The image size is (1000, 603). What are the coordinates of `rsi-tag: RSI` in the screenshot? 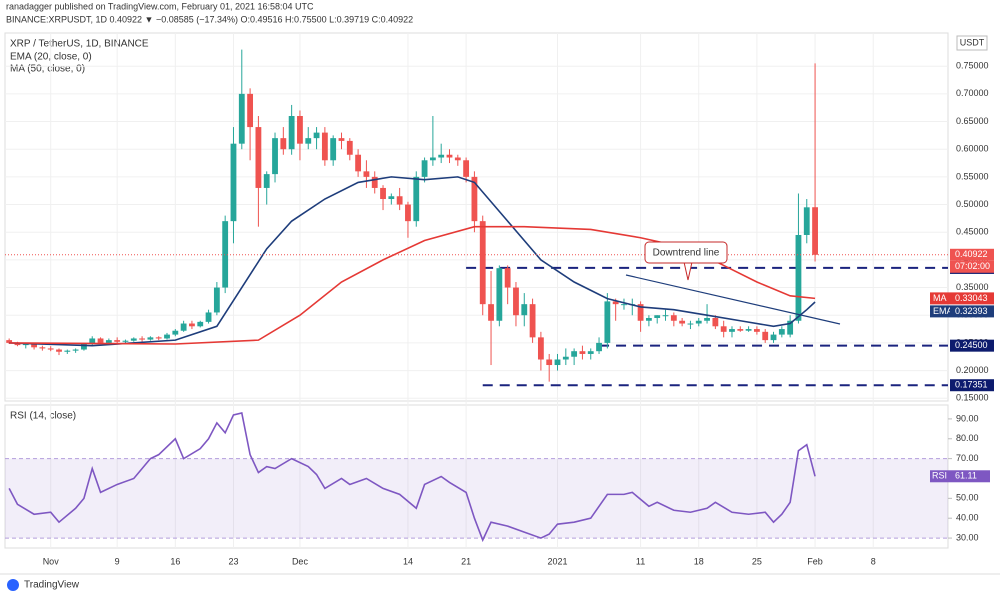 It's located at (939, 476).